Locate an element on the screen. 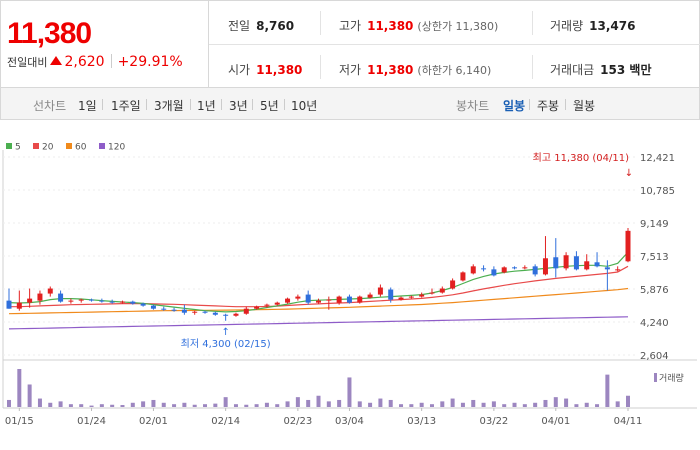 This screenshot has width=700, height=450. tab-monthly: 월봉 is located at coordinates (584, 106).